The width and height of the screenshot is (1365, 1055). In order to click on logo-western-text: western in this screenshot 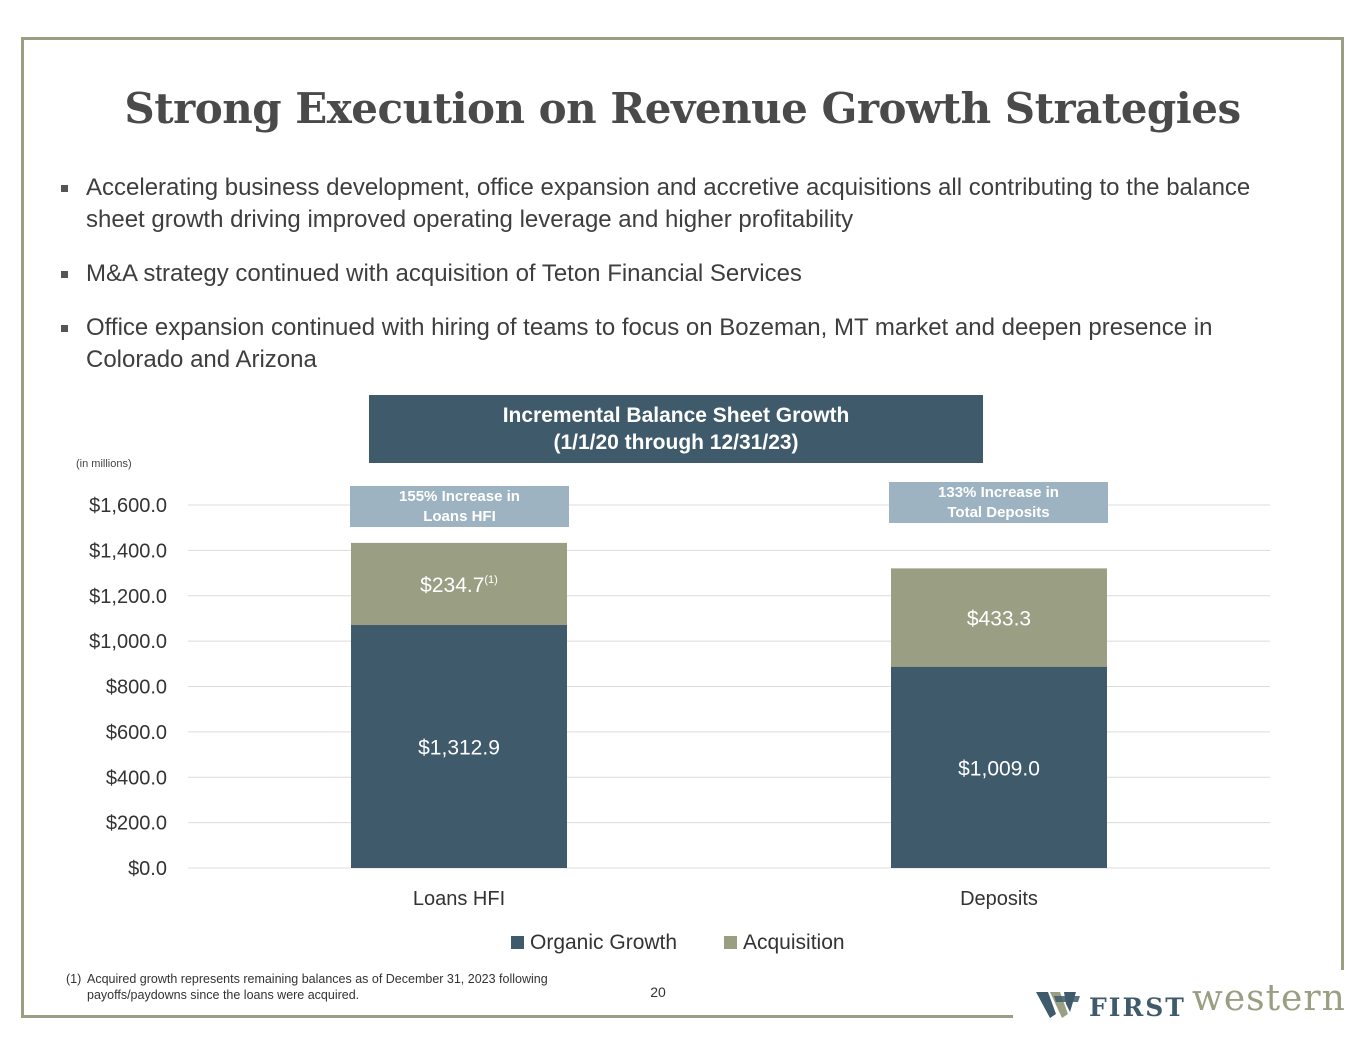, I will do `click(1269, 998)`.